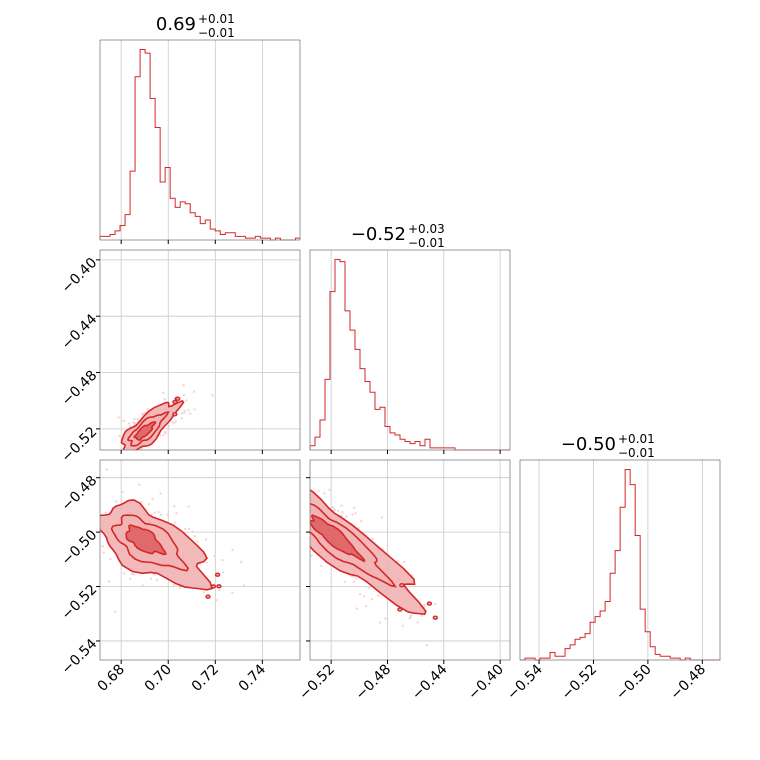 The height and width of the screenshot is (760, 760). What do you see at coordinates (634, 683) in the screenshot?
I see `x-tick-label: −0.50` at bounding box center [634, 683].